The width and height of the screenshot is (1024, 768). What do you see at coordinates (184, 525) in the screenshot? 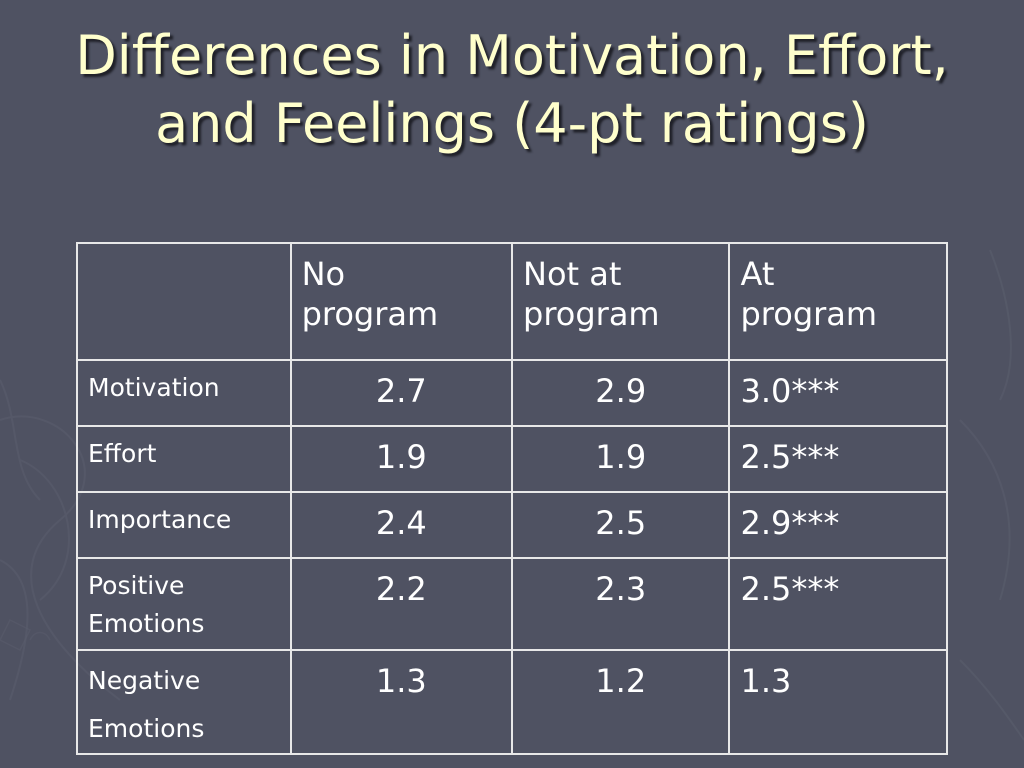
I see `row-label-importance: Importance` at bounding box center [184, 525].